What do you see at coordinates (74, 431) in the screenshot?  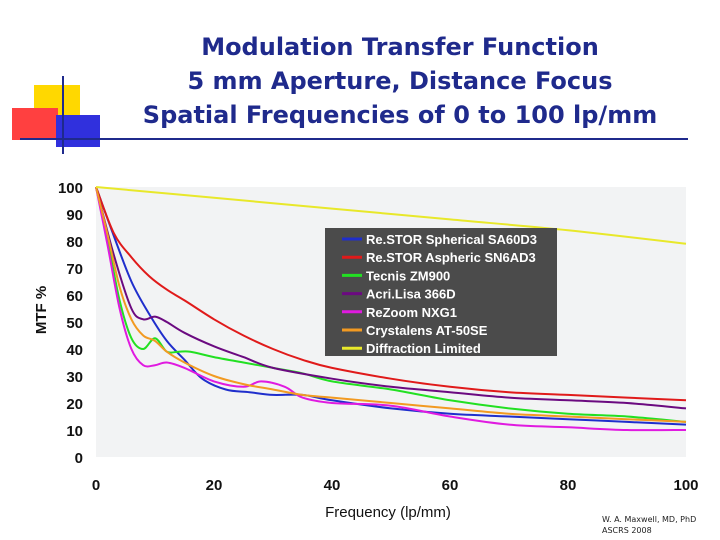 I see `y-tick-label: 10` at bounding box center [74, 431].